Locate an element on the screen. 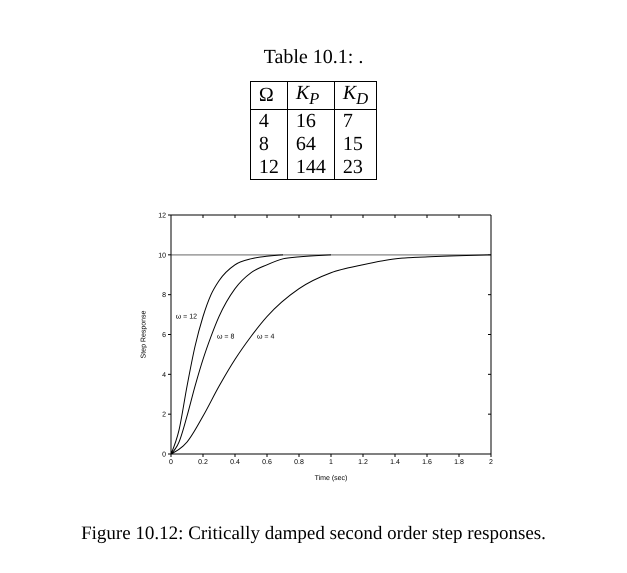 The height and width of the screenshot is (573, 627). text: 12 is located at coordinates (268, 167).